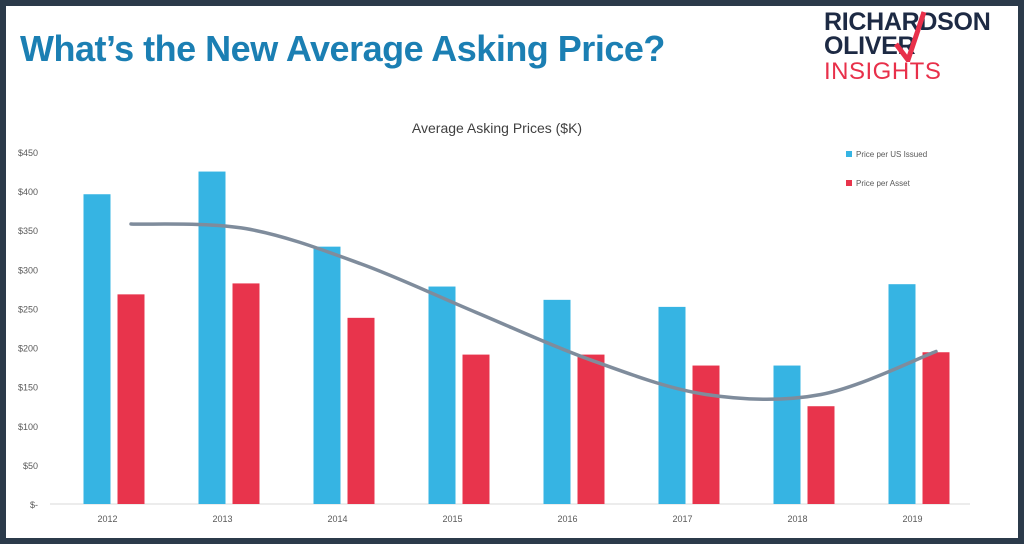 This screenshot has width=1024, height=544. I want to click on y-tick-label: $150, so click(28, 388).